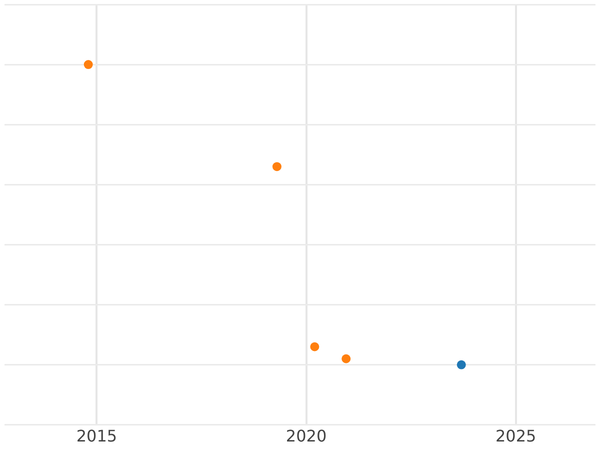  What do you see at coordinates (97, 436) in the screenshot?
I see `x-tick-label: 2015` at bounding box center [97, 436].